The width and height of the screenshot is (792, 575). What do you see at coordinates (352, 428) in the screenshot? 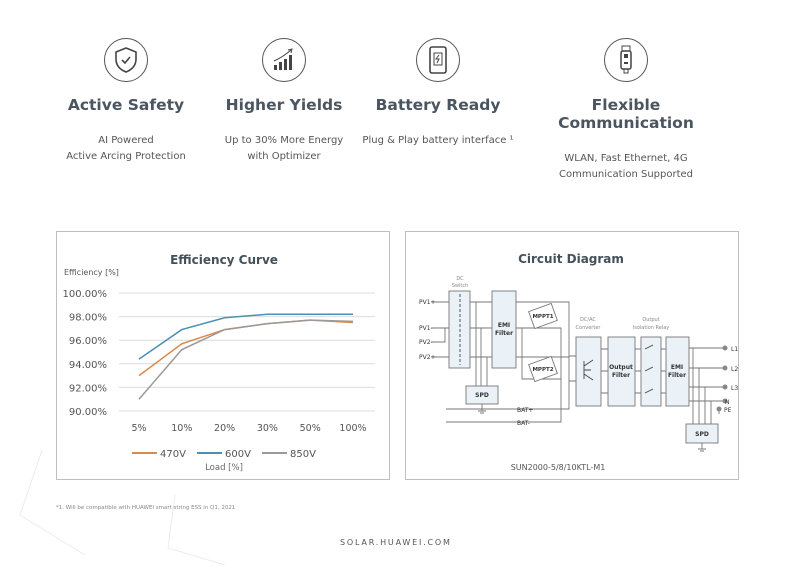
I see `x-tick-label: 100%` at bounding box center [352, 428].